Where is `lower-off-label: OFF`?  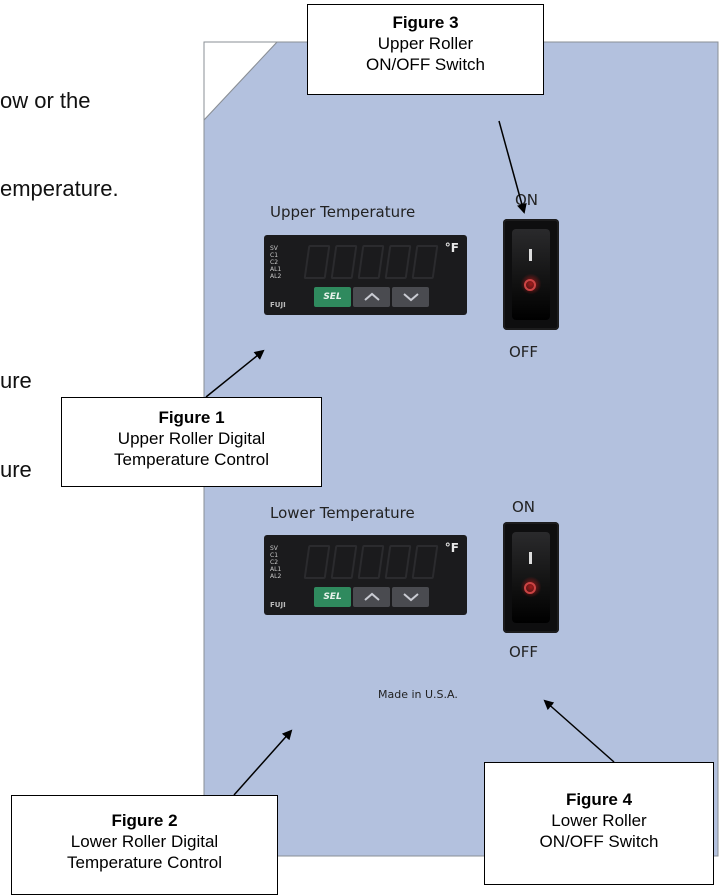 lower-off-label: OFF is located at coordinates (524, 652).